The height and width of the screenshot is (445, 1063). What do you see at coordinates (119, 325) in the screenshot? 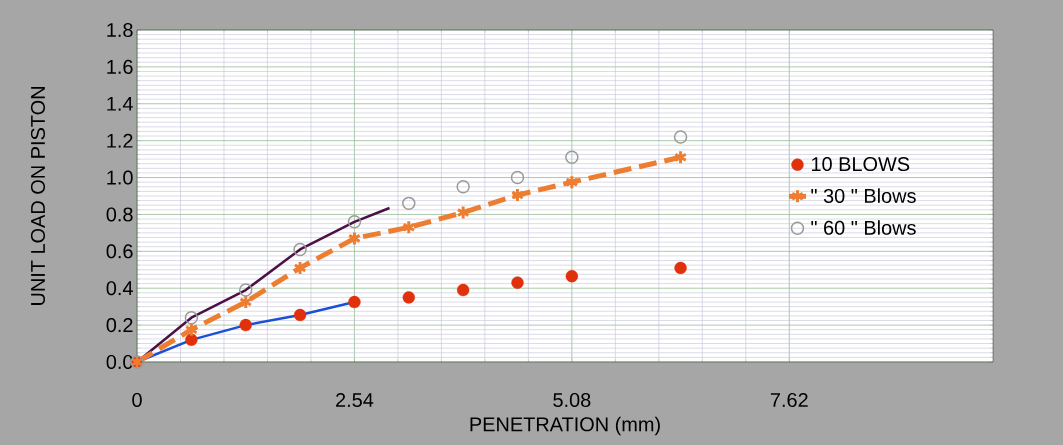
I see `y-tick-label: 0.2` at bounding box center [119, 325].